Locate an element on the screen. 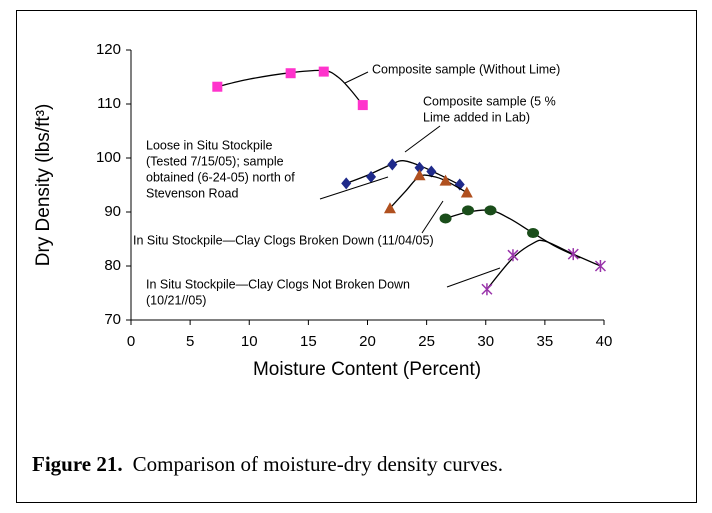 Image resolution: width=712 pixels, height=513 pixels. x-tick-label: 35 is located at coordinates (545, 341).